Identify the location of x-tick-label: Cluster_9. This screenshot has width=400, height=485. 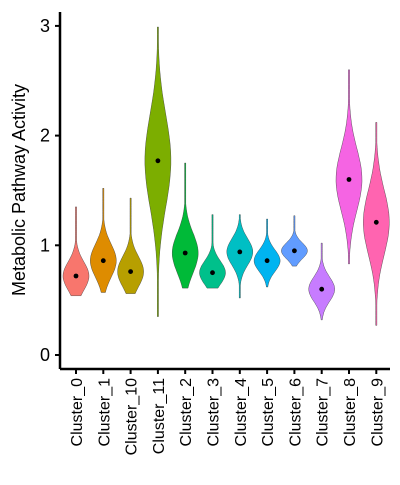
(377, 412).